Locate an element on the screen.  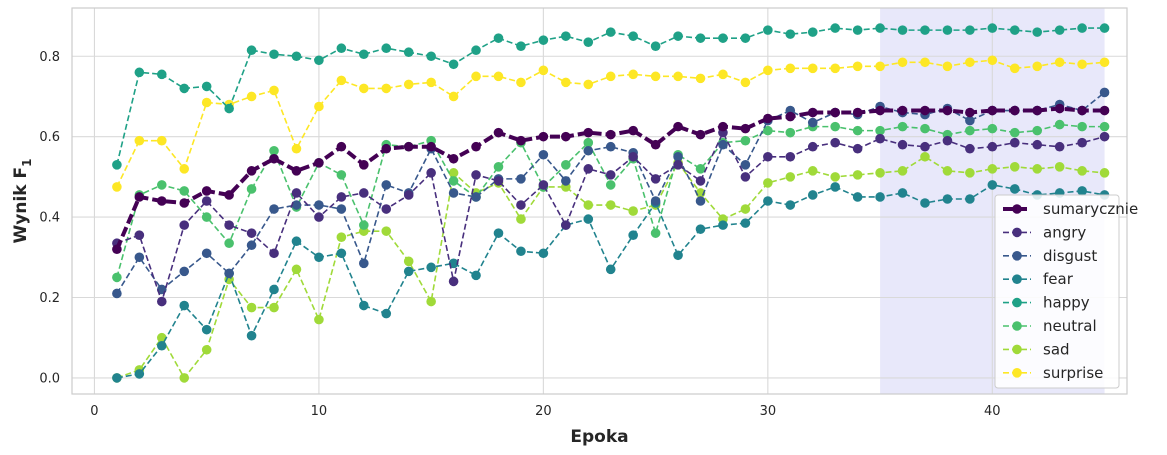
legend-label-surprise: surprise is located at coordinates (1073, 373).